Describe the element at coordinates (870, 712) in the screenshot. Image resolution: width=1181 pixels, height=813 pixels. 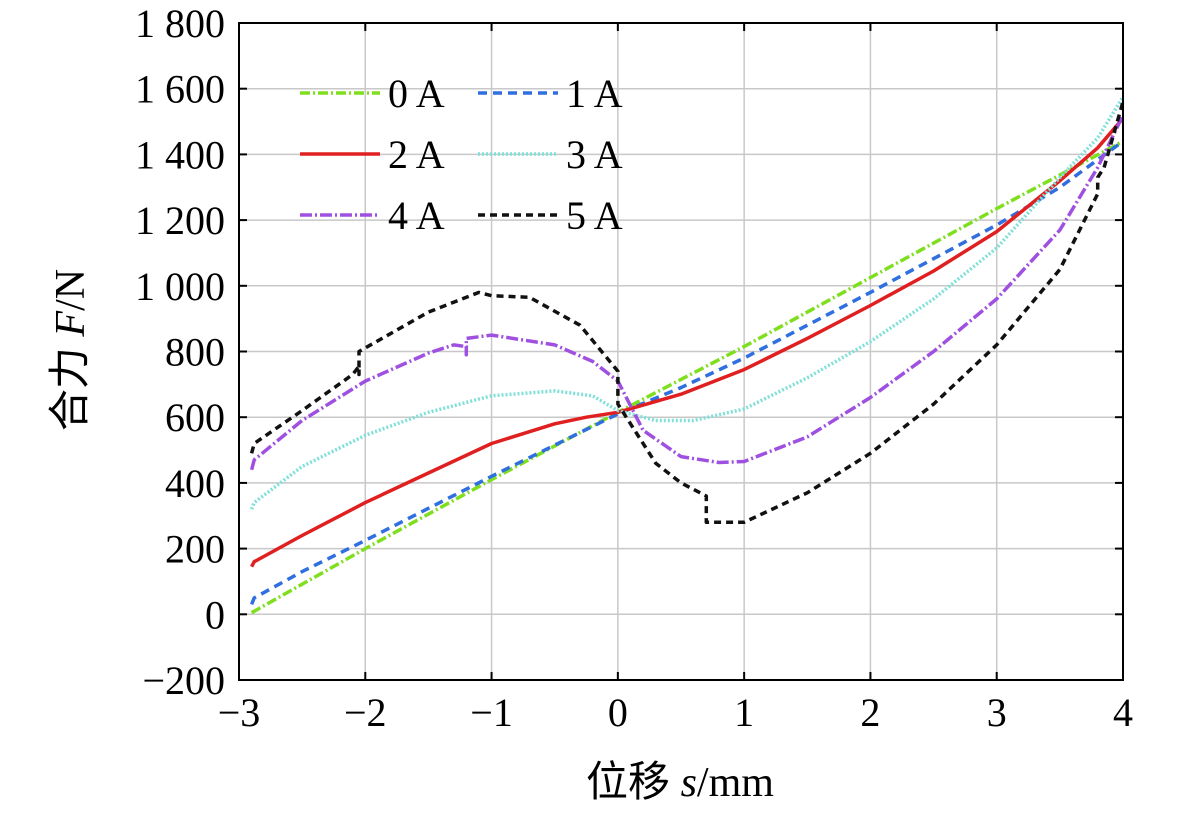
I see `x-tick-label: 2` at that location.